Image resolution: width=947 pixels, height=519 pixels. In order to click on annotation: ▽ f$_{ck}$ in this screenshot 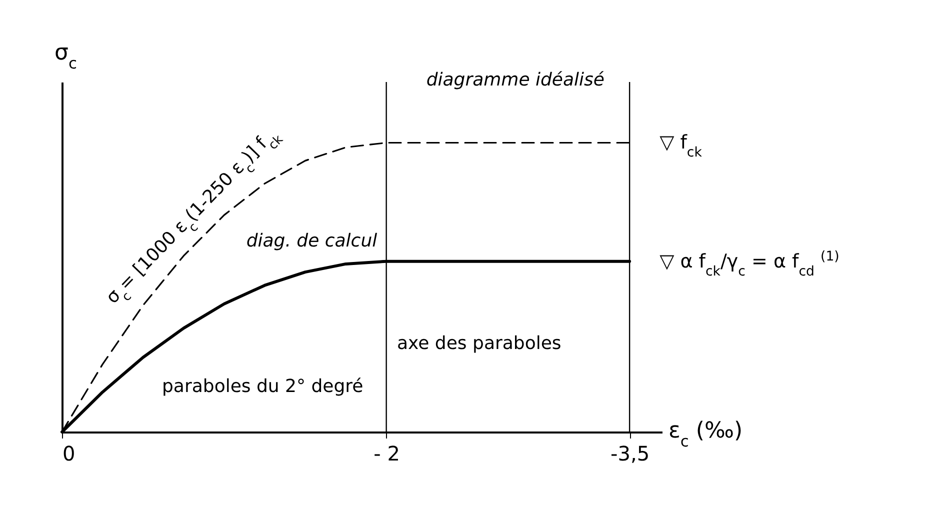, I will do `click(681, 146)`.